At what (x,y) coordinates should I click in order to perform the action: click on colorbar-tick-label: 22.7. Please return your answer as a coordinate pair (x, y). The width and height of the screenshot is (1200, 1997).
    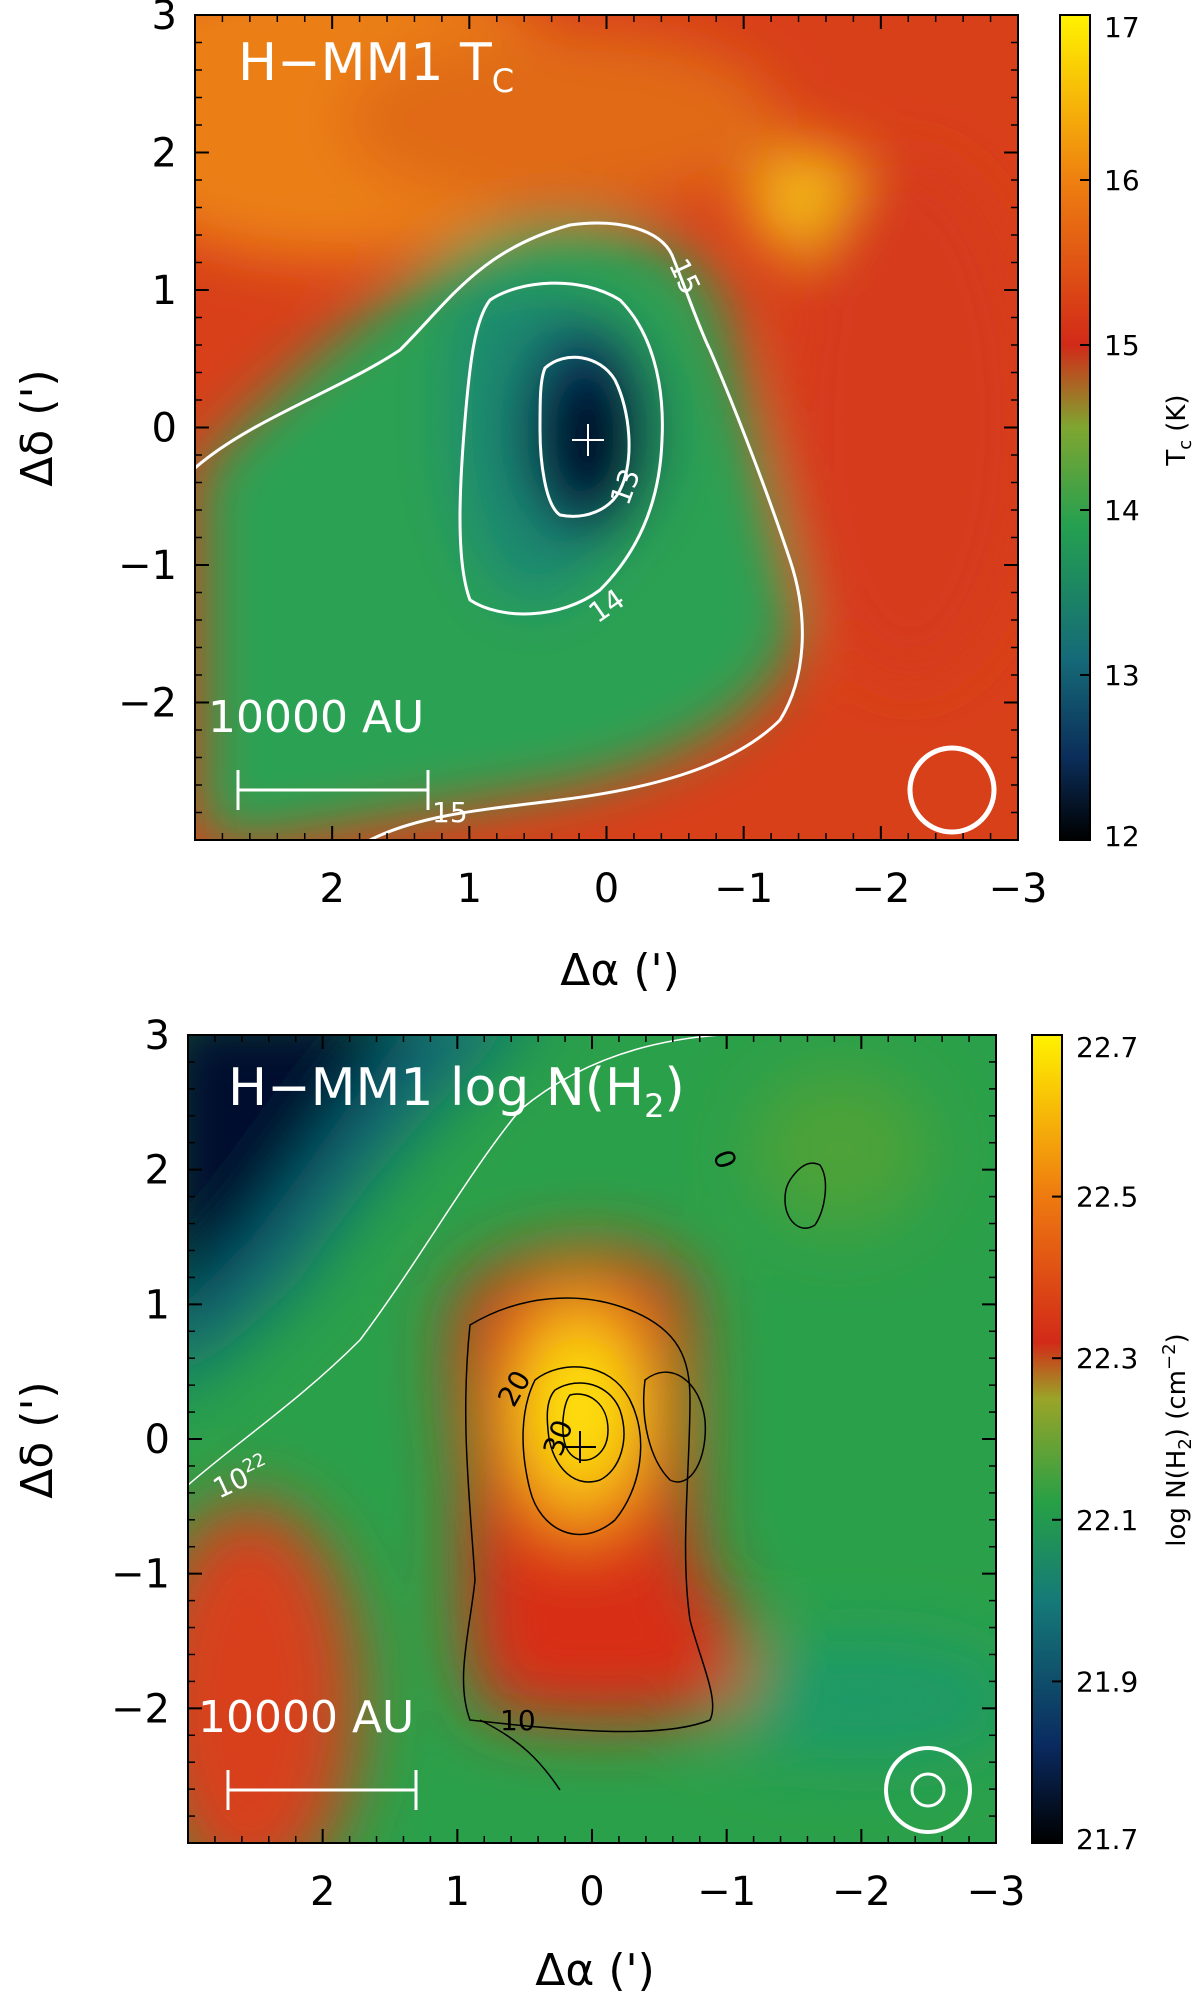
    Looking at the image, I should click on (1107, 1047).